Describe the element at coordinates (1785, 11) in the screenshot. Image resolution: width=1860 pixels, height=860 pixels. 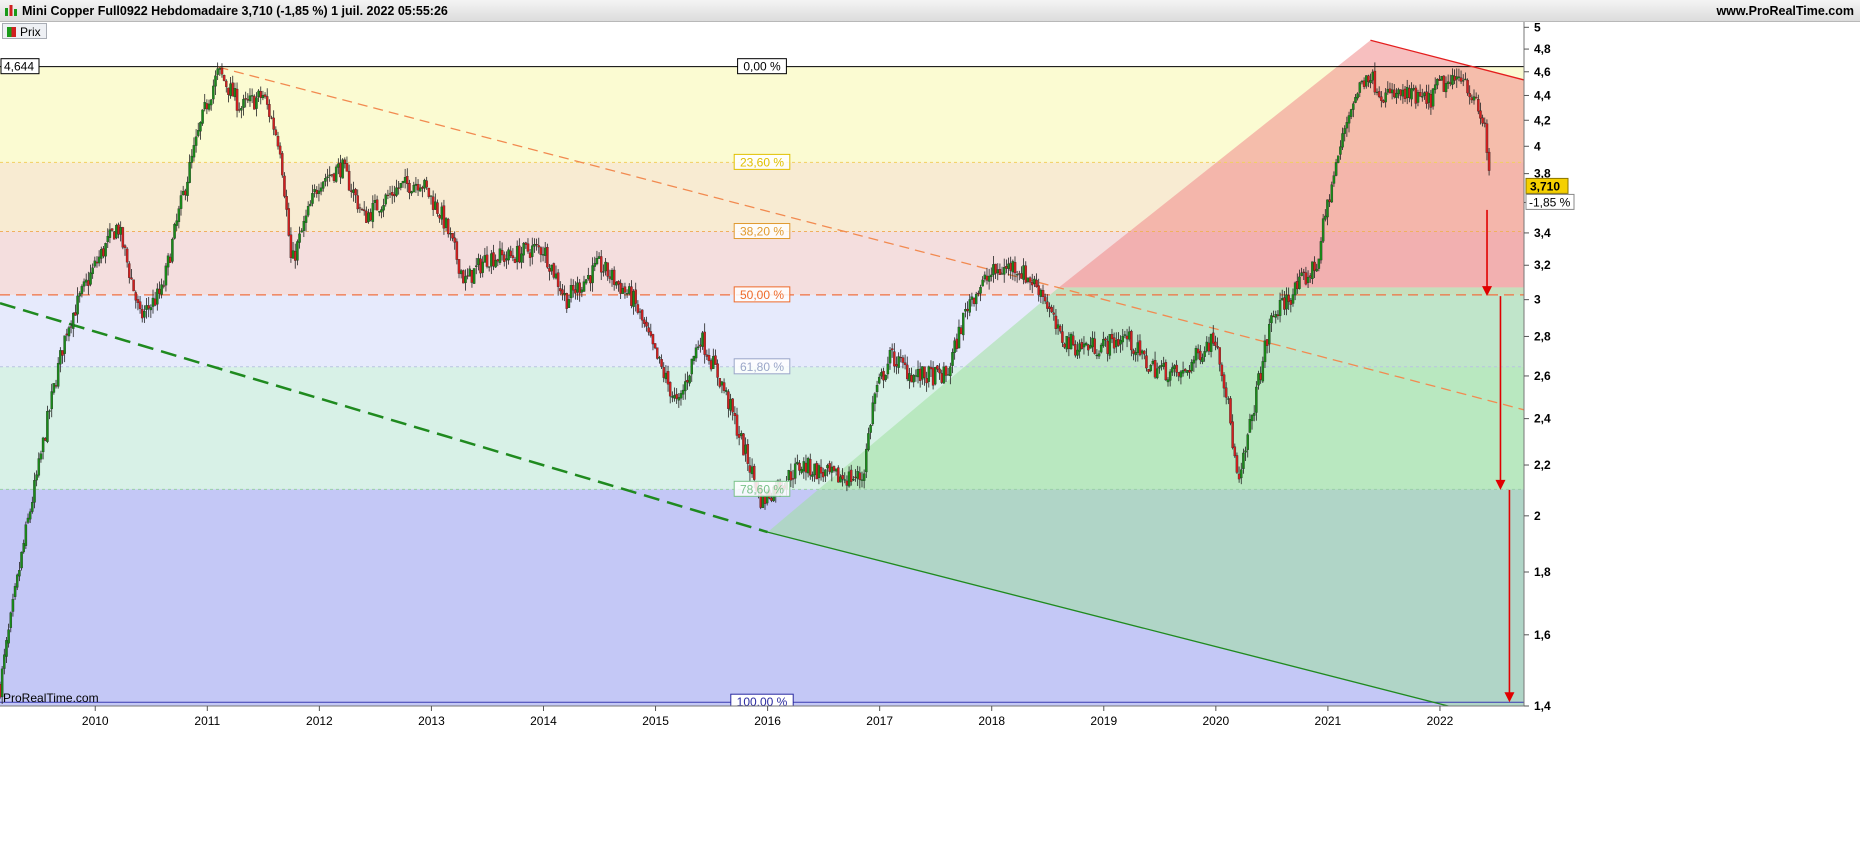
I see `site-link: www.ProRealTime.com` at that location.